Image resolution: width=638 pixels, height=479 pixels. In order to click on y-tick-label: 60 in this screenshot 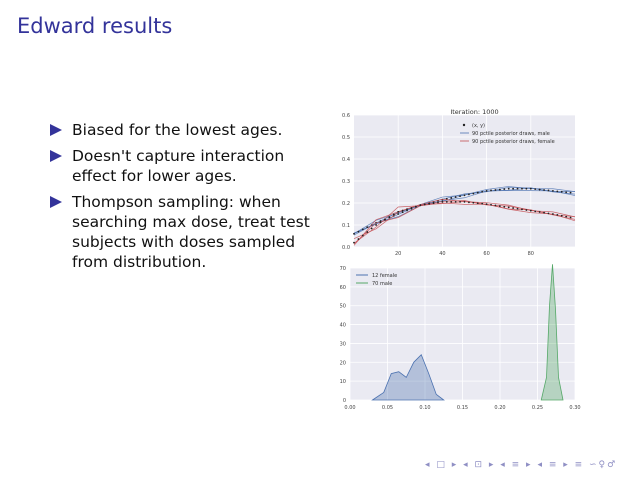, I will do `click(343, 288)`.